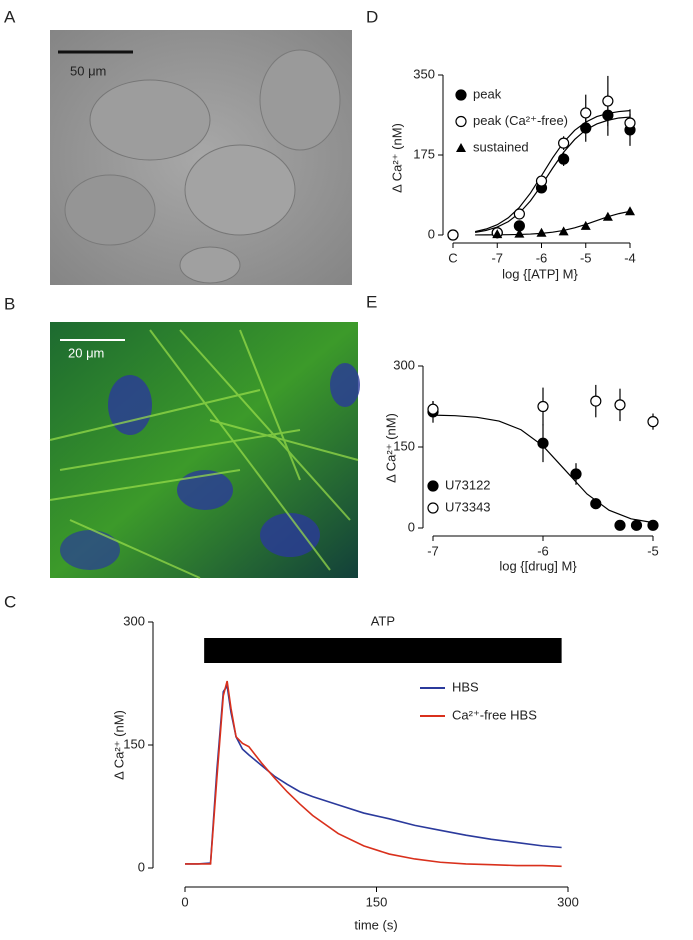  What do you see at coordinates (204, 450) in the screenshot?
I see `micrograph-b` at bounding box center [204, 450].